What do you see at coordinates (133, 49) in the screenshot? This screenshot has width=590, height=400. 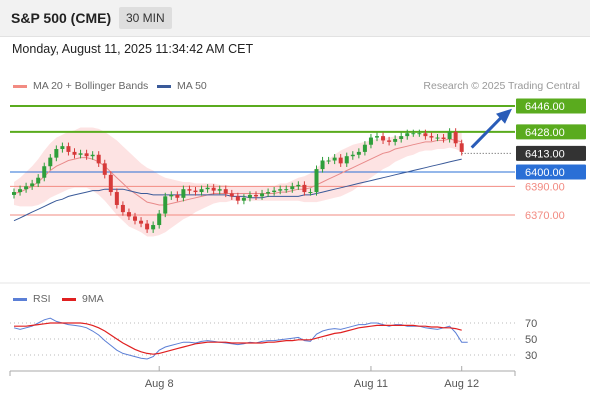 I see `timestamp: Monday, August 11, 2025 11:34:42 AM CET` at bounding box center [133, 49].